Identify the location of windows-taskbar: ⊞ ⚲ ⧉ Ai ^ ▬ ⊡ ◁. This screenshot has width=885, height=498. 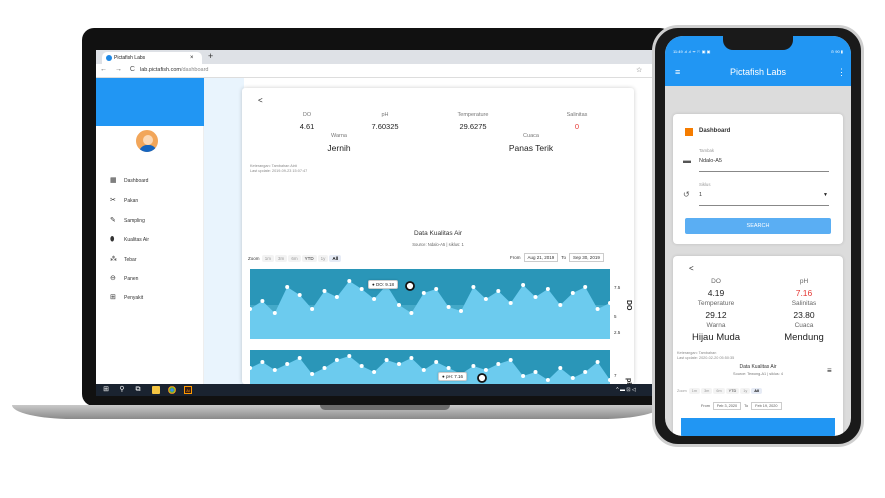
(378, 390).